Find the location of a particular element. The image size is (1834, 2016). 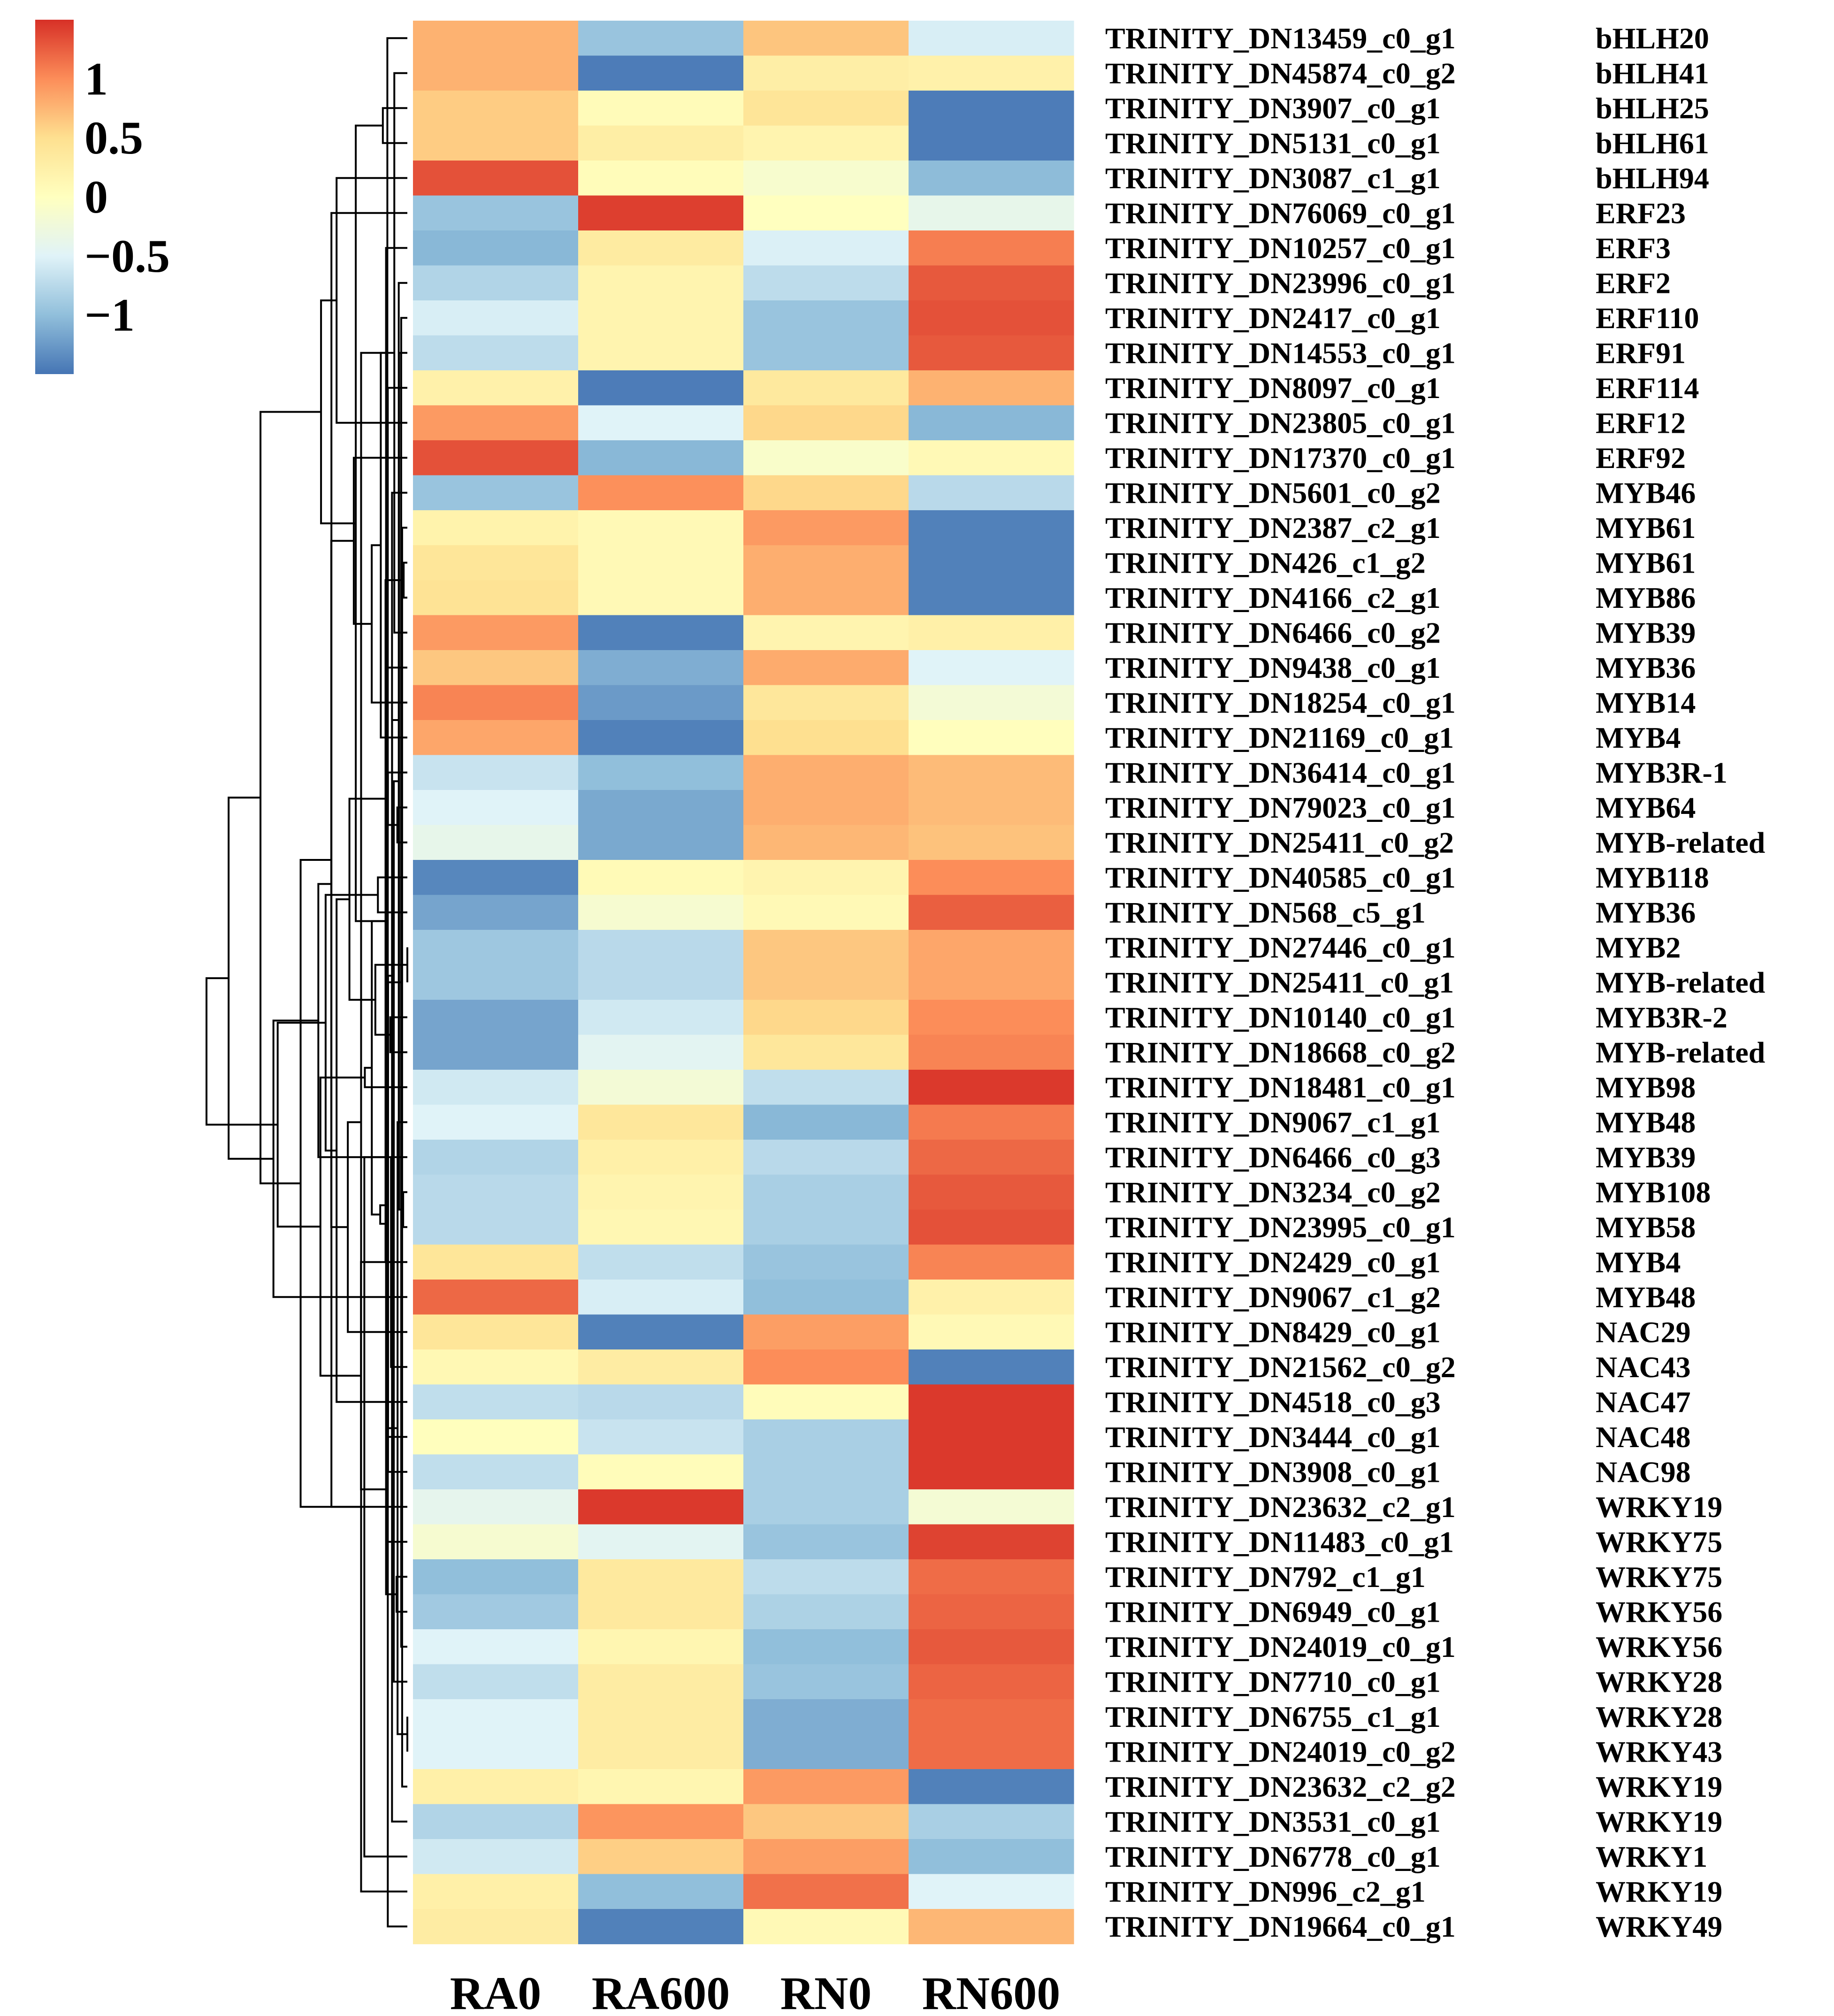

row-tf-label: WRKY19 is located at coordinates (1659, 1821).